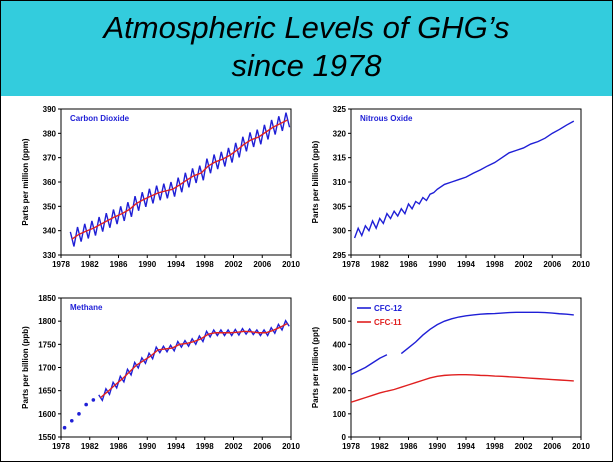  Describe the element at coordinates (306, 65) in the screenshot. I see `title-line: since 1978` at that location.